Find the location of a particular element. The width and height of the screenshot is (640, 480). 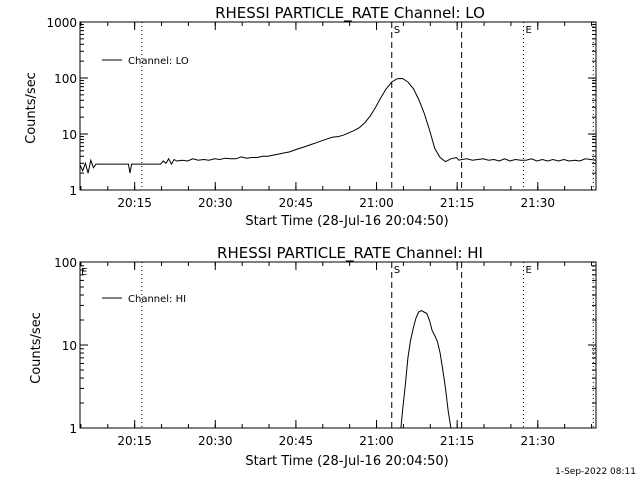

chart-title-lo: RHESSI PARTICLE_RATE Channel: LO is located at coordinates (350, 13).